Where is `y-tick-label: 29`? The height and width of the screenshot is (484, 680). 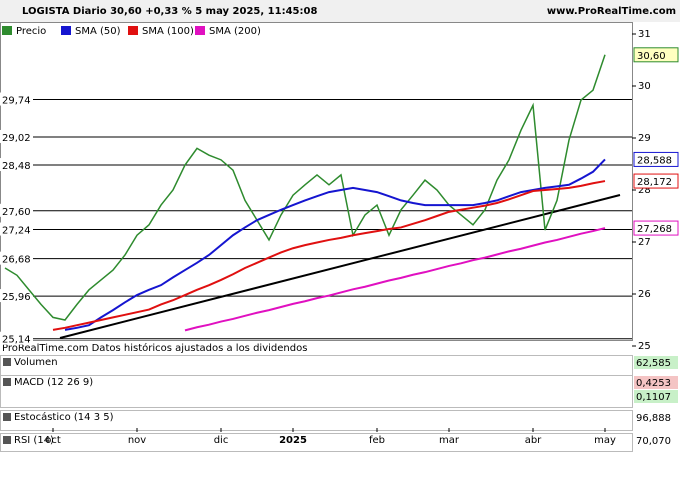
y-tick-label: 29 is located at coordinates (644, 138).